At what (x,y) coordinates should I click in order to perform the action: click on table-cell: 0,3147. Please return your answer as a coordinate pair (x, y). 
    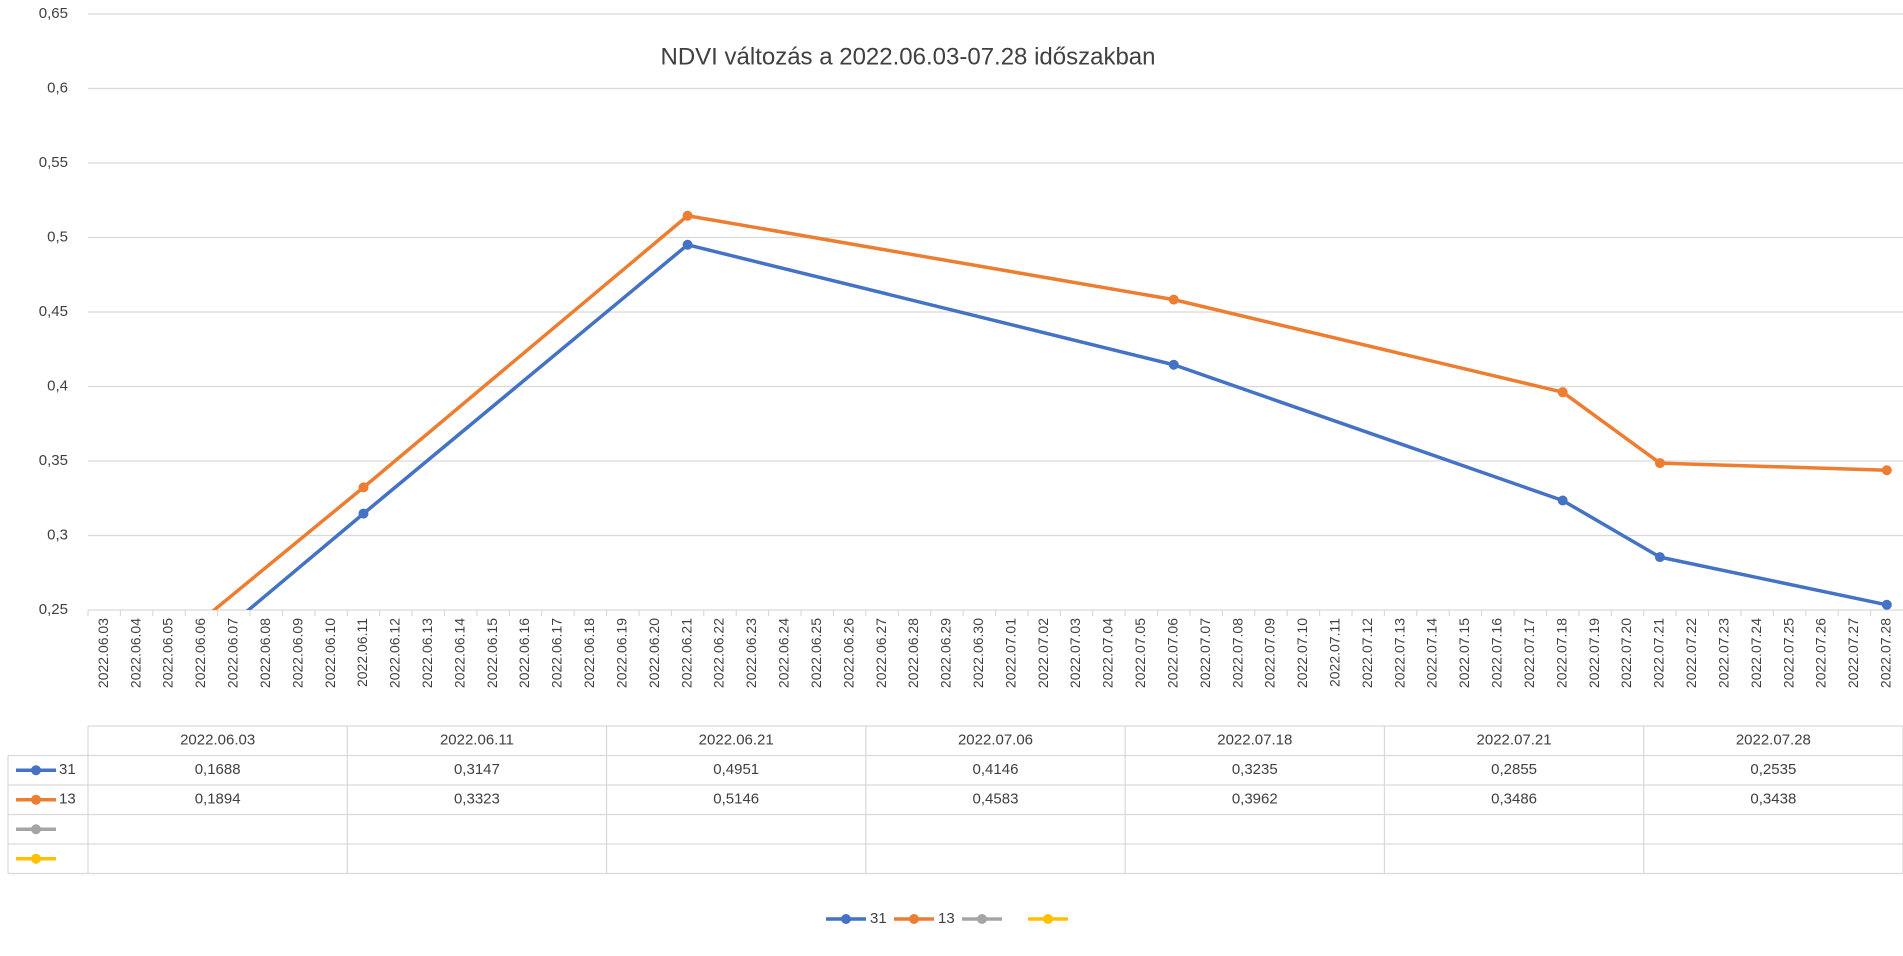
    Looking at the image, I should click on (477, 769).